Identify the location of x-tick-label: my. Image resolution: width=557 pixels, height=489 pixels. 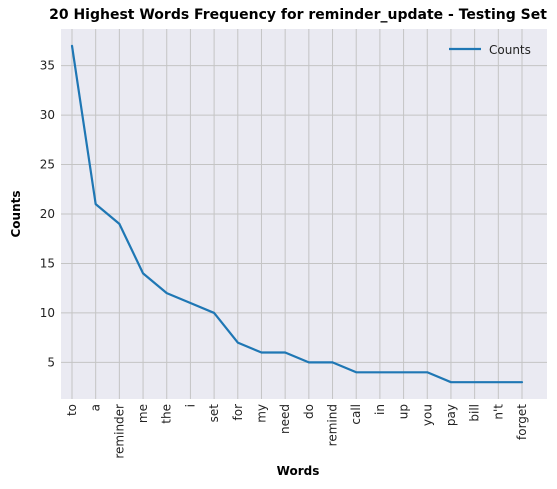
(261, 413).